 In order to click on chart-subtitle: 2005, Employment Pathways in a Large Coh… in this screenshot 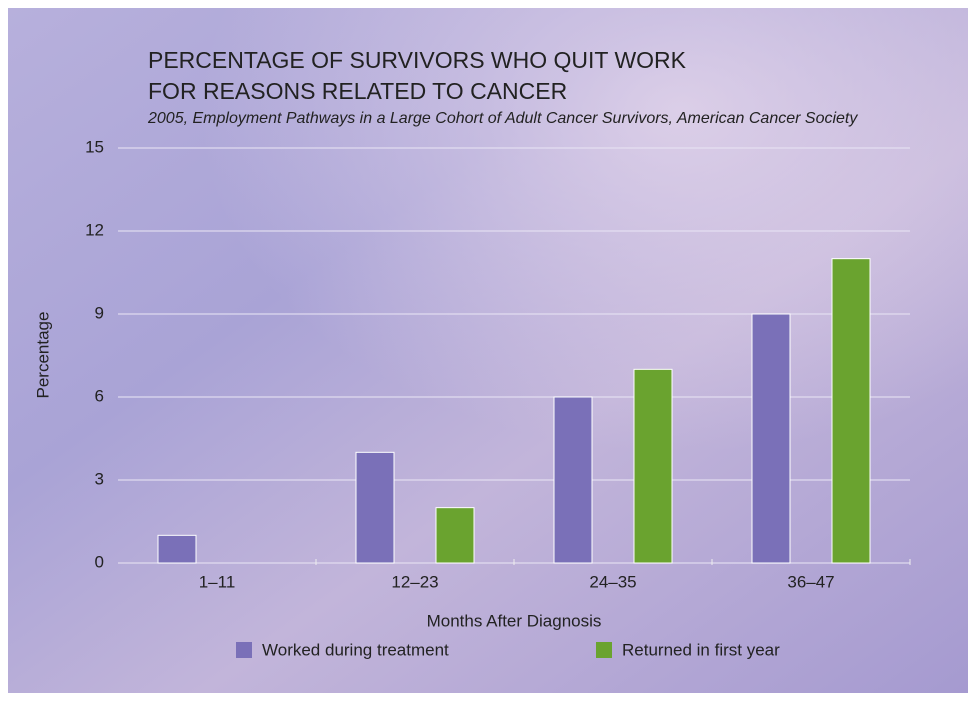, I will do `click(502, 118)`.